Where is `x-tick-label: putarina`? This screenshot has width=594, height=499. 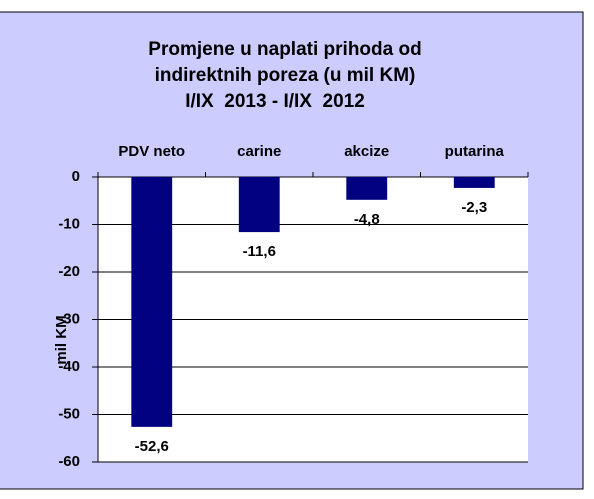
x-tick-label: putarina is located at coordinates (475, 151).